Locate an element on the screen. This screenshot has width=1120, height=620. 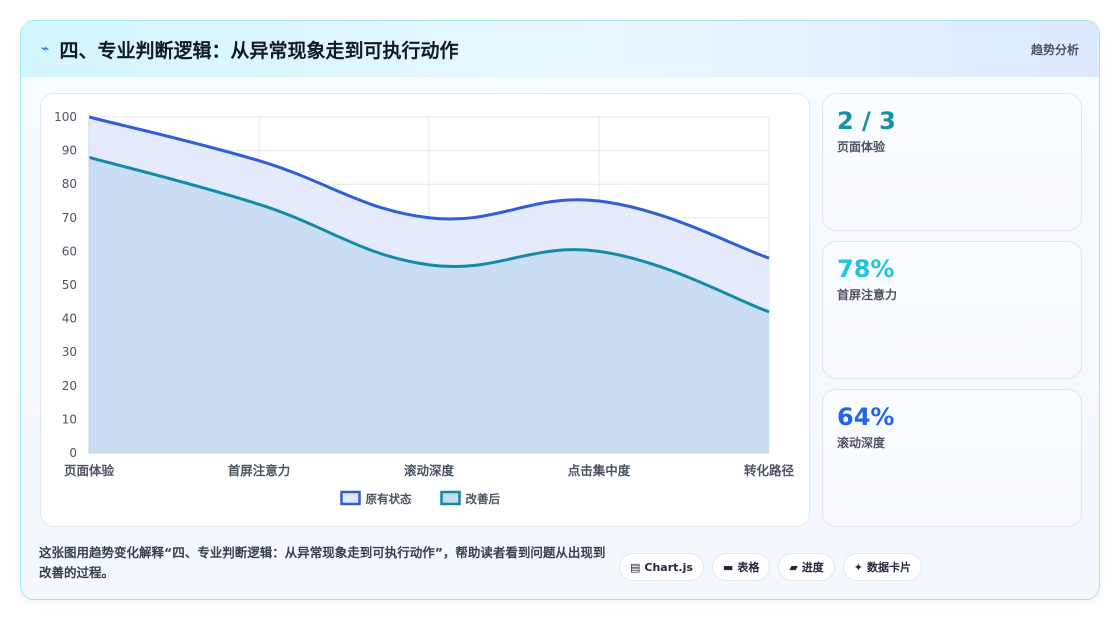
stat-value: 2 / 3 is located at coordinates (866, 121).